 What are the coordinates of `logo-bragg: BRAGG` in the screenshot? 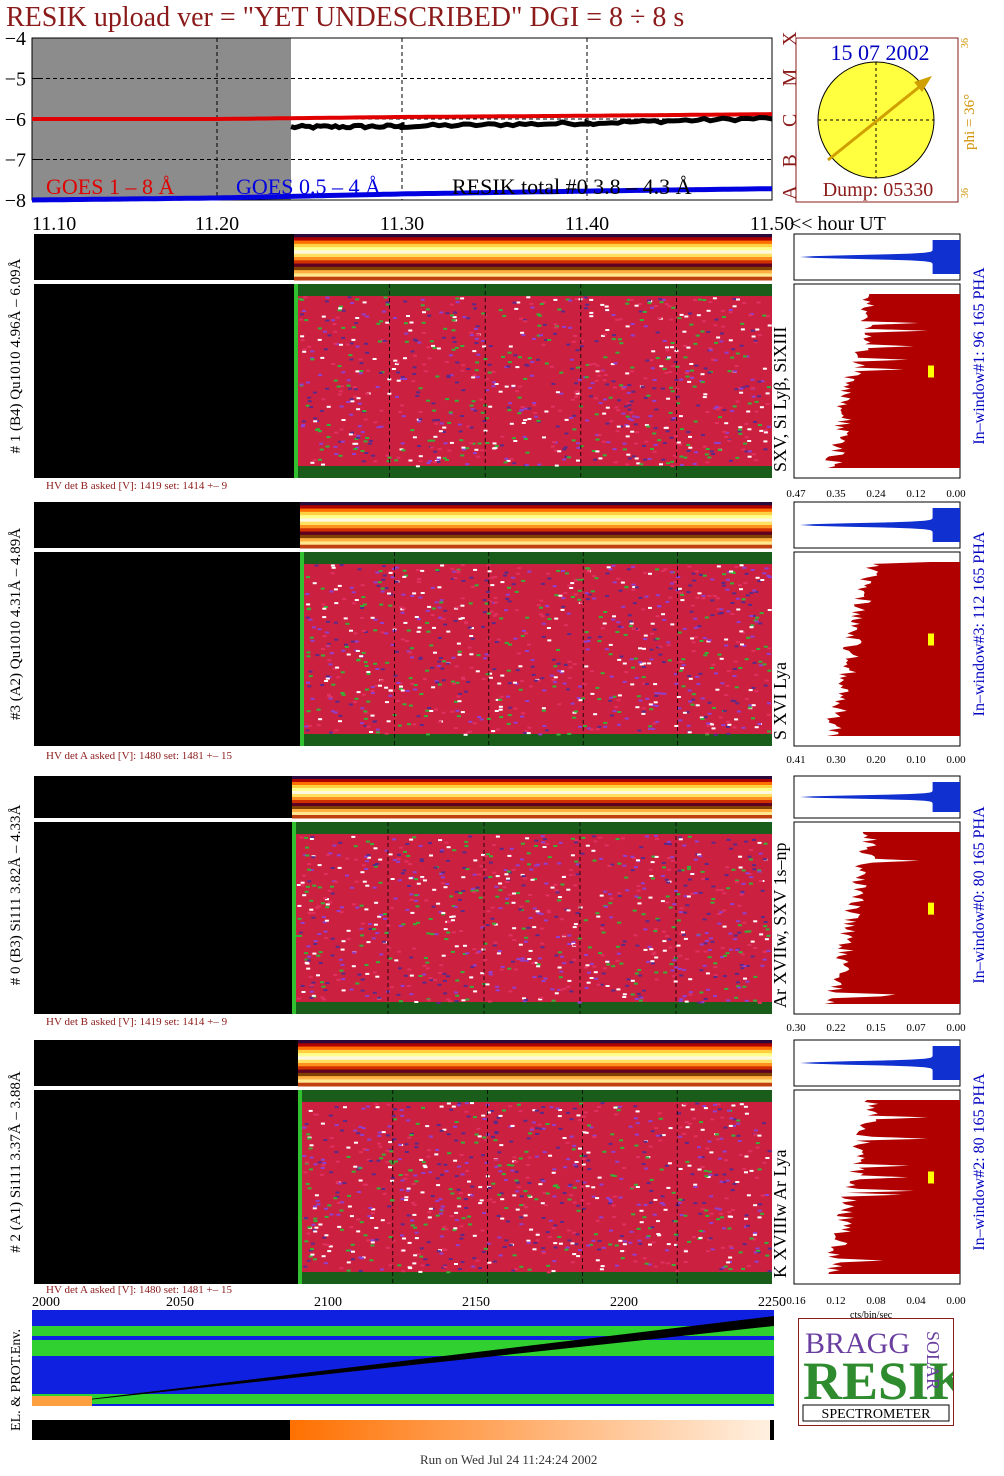 It's located at (857, 1343).